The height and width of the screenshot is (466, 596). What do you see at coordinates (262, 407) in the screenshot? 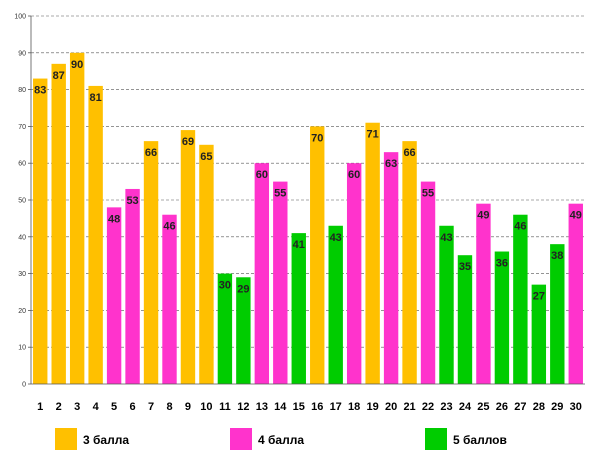
I see `x-tick-label: 13` at bounding box center [262, 407].